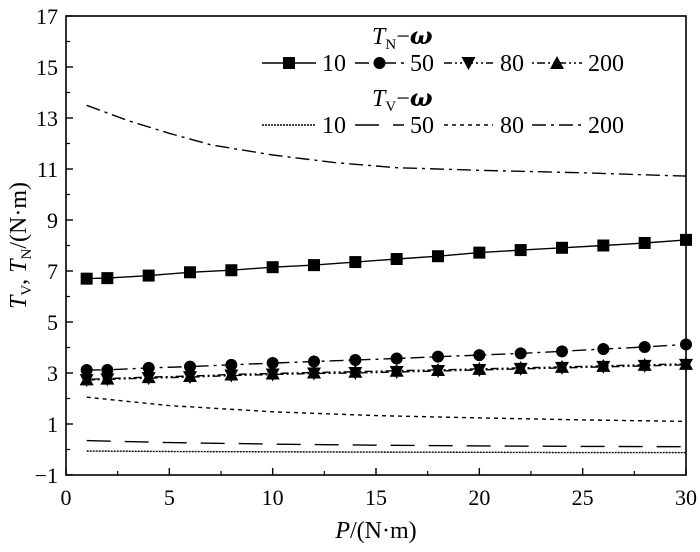 The height and width of the screenshot is (552, 700). Describe the element at coordinates (52, 271) in the screenshot. I see `y-tick-label: 7` at that location.